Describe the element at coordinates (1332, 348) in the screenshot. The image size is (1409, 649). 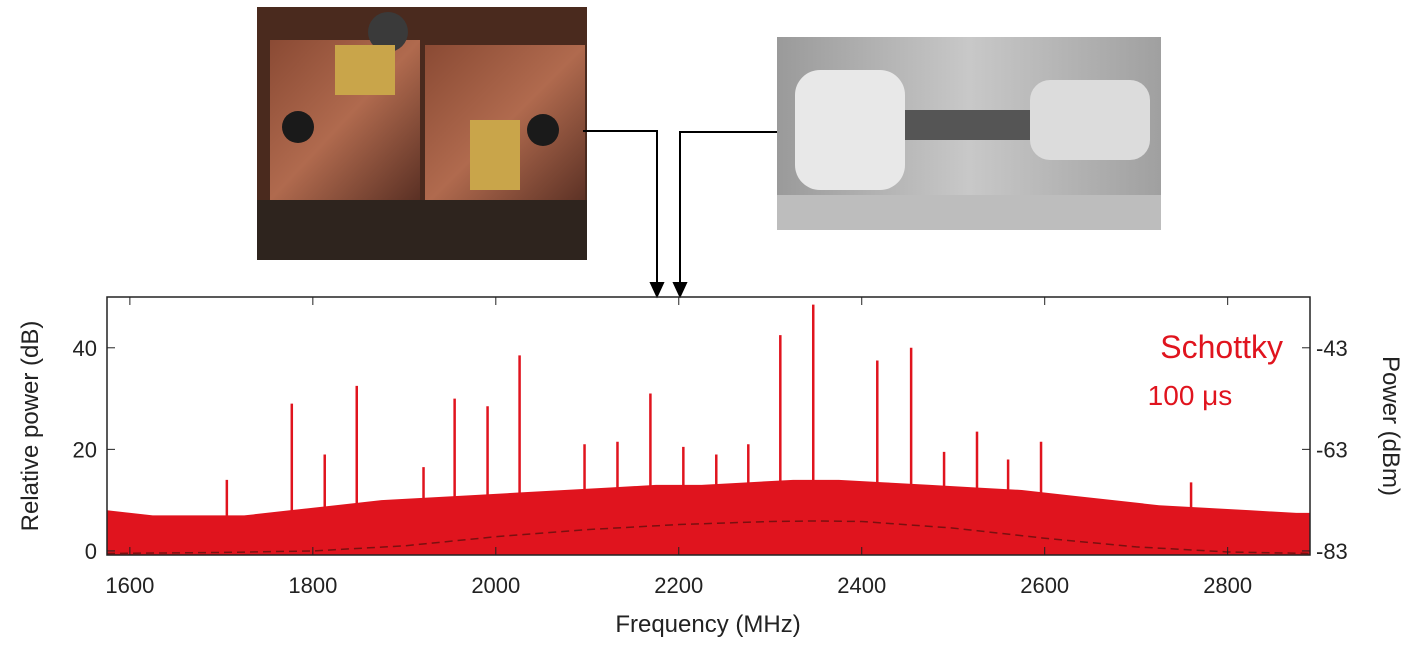
I see `y2-tick-label: -43` at that location.